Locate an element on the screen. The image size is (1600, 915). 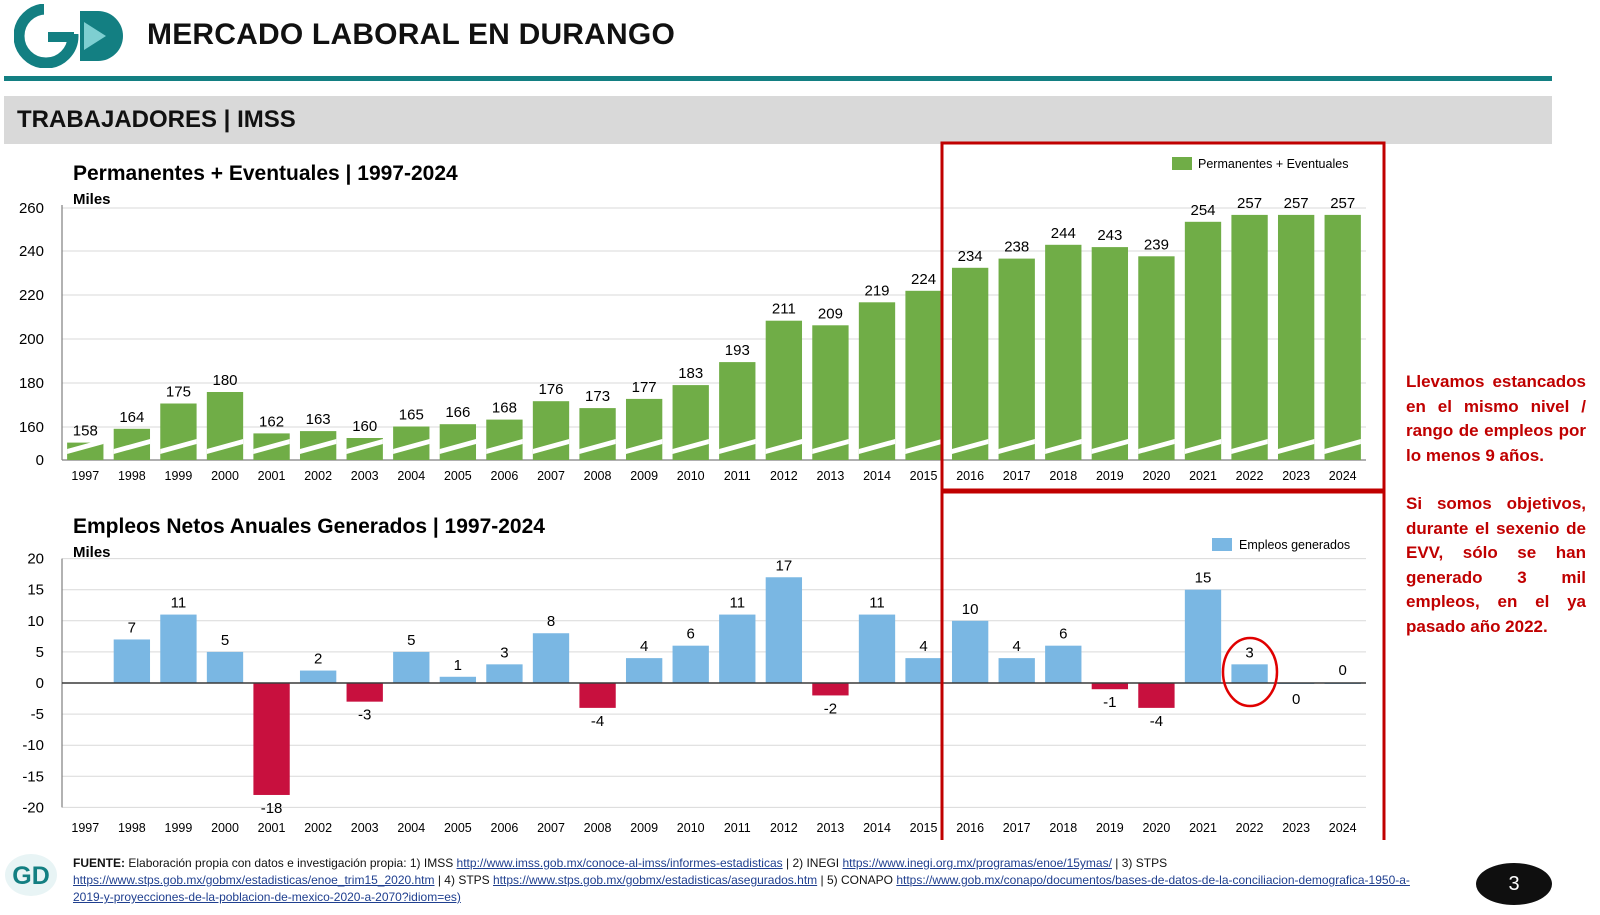
footer-logo-text: GD is located at coordinates (31, 876).